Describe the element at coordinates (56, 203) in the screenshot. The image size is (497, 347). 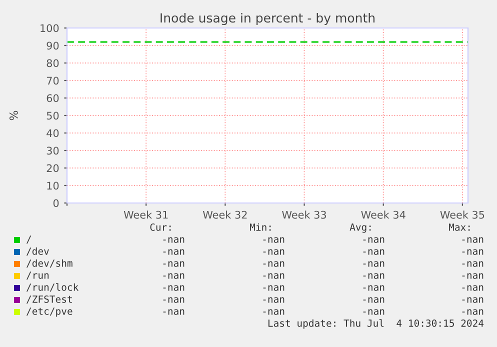
I see `y-tick-label: 0` at that location.